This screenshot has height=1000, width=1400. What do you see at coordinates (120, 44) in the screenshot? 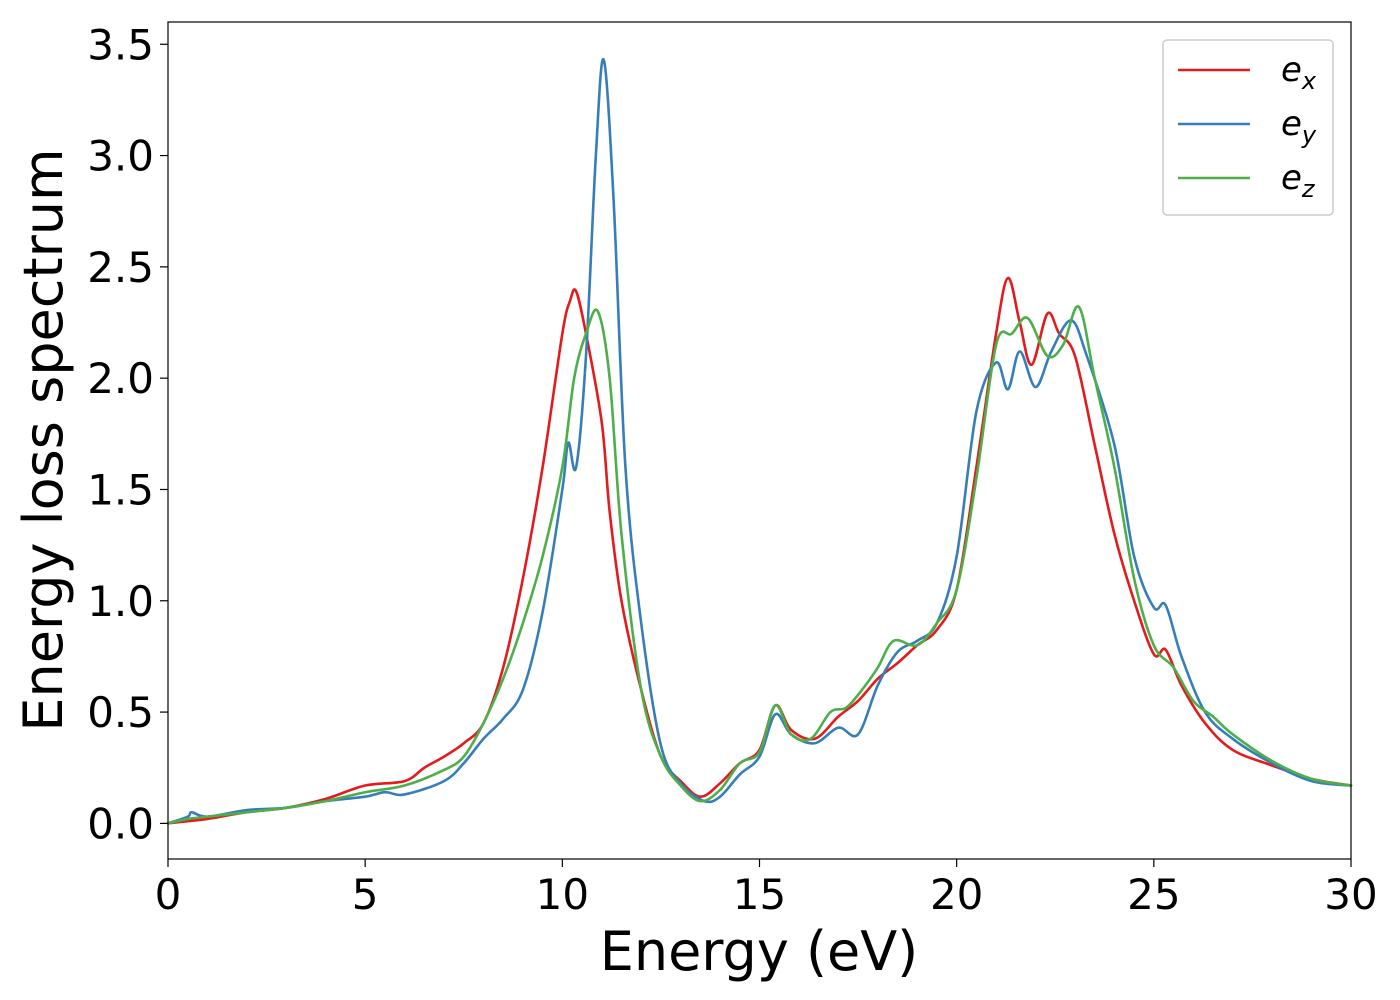
I see `y-tick-label: 3.5` at bounding box center [120, 44].